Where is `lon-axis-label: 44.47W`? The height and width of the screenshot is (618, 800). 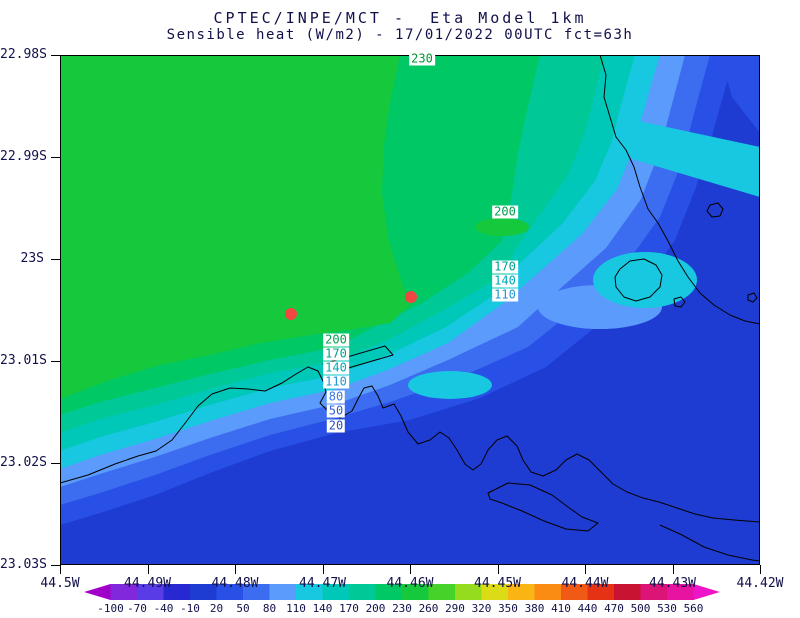 lon-axis-label: 44.47W is located at coordinates (322, 583).